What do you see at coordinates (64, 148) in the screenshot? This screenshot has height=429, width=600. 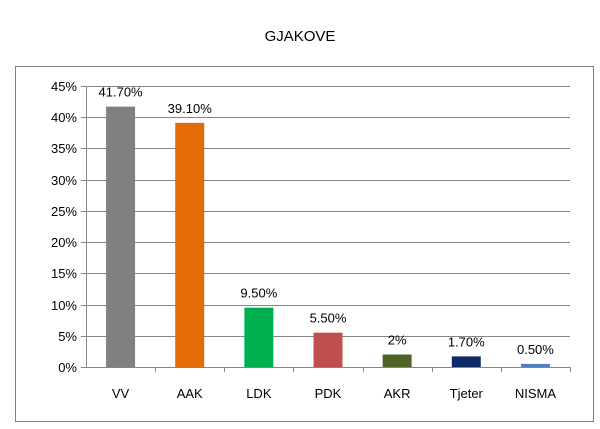 I see `y-tick-label: 35%` at bounding box center [64, 148].